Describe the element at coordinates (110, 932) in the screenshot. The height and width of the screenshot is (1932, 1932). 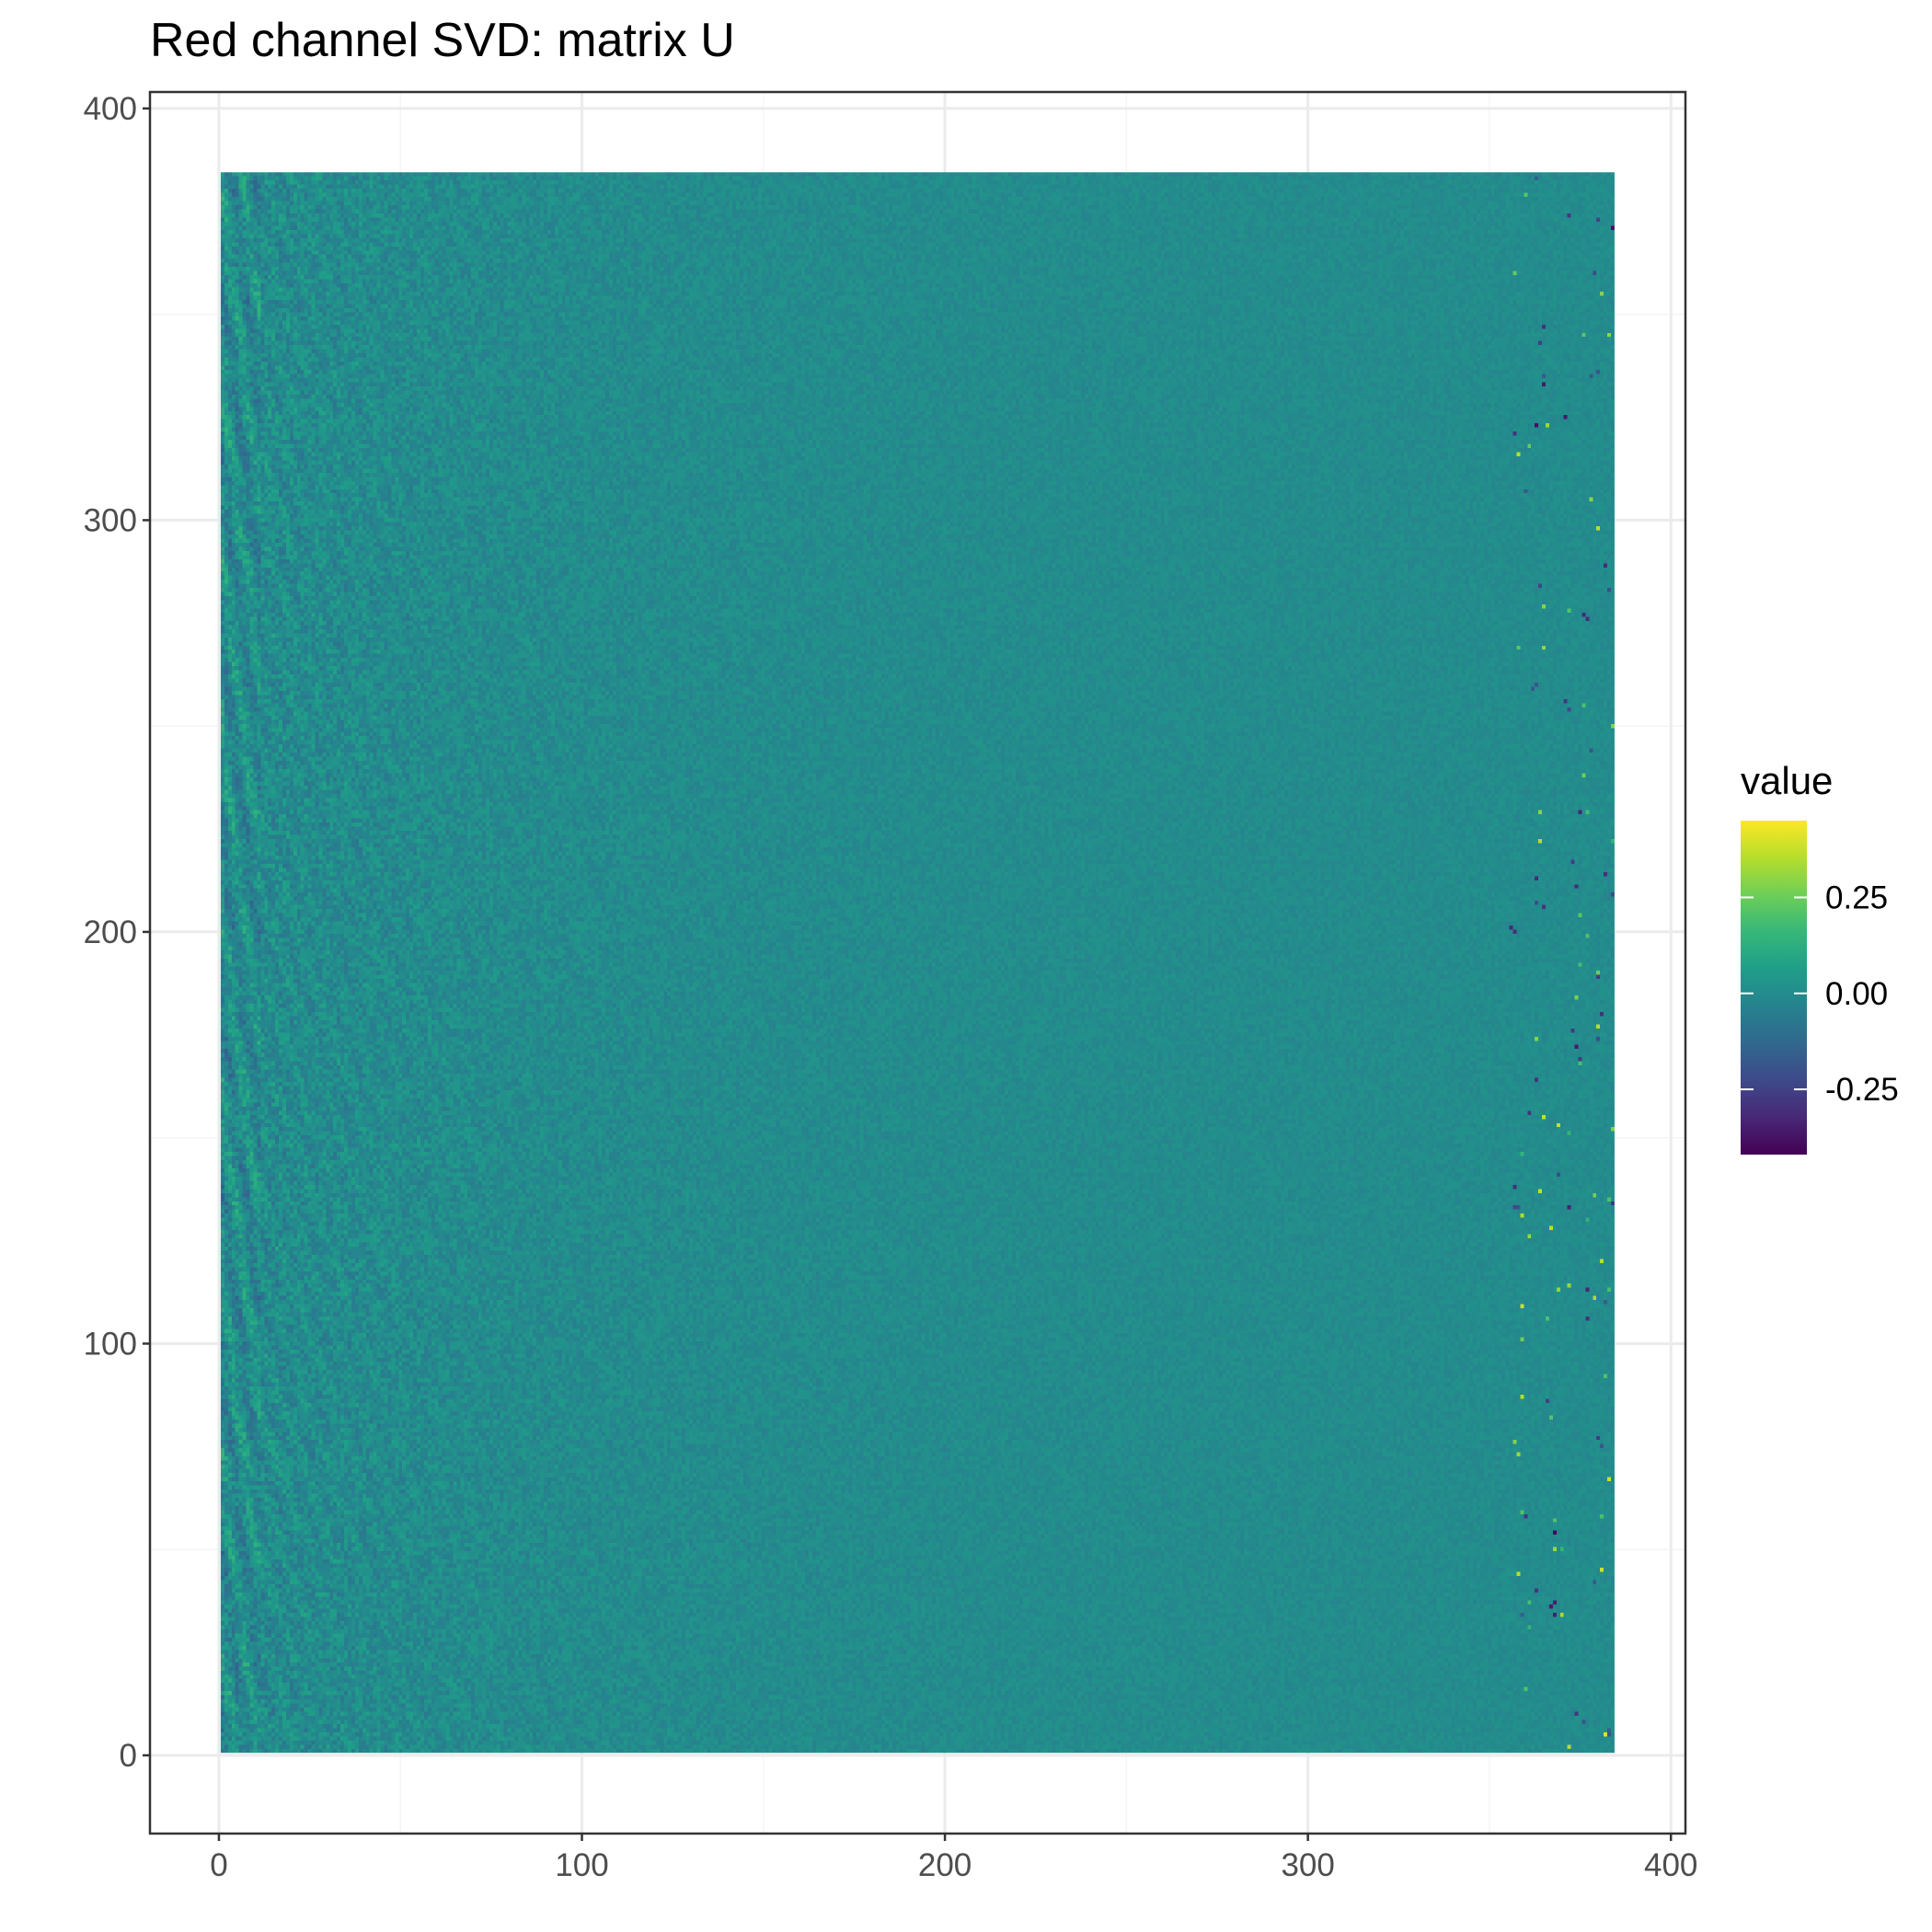
I see `y-tick-label: 200` at that location.